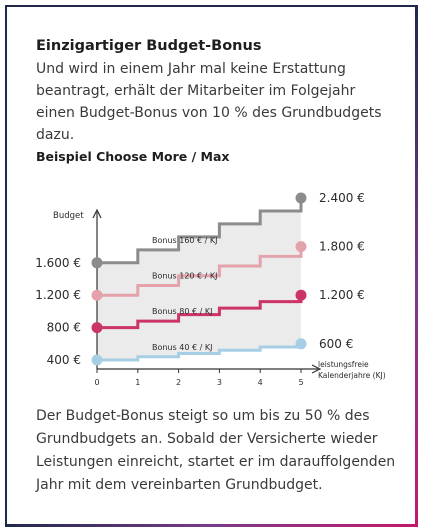  What do you see at coordinates (416, 266) in the screenshot?
I see `card-frame-gradient-right` at bounding box center [416, 266].